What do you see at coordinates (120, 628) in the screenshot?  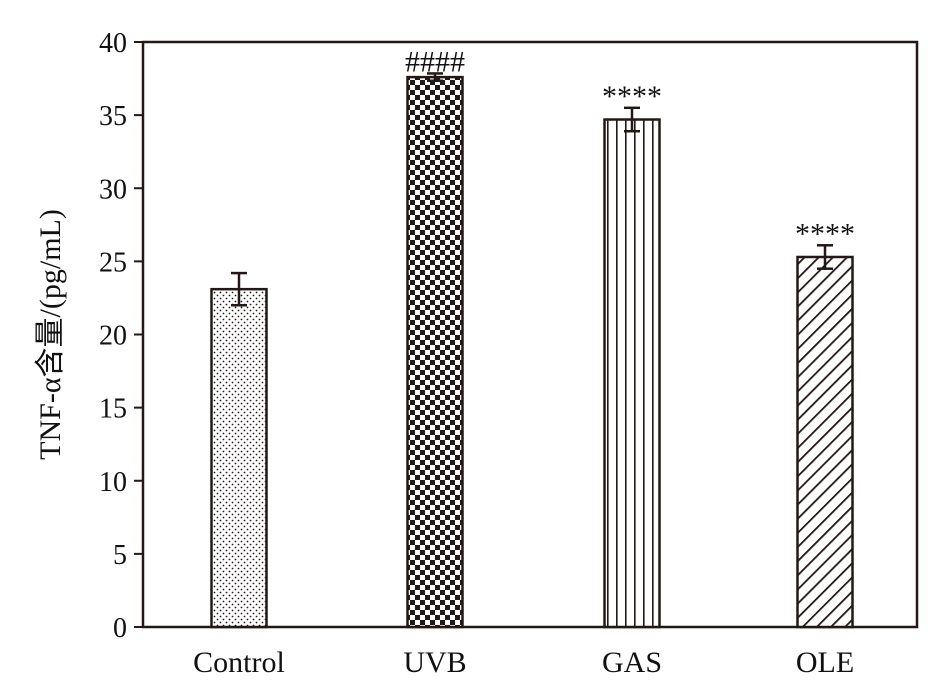 I see `y-tick-label: 0` at bounding box center [120, 628].